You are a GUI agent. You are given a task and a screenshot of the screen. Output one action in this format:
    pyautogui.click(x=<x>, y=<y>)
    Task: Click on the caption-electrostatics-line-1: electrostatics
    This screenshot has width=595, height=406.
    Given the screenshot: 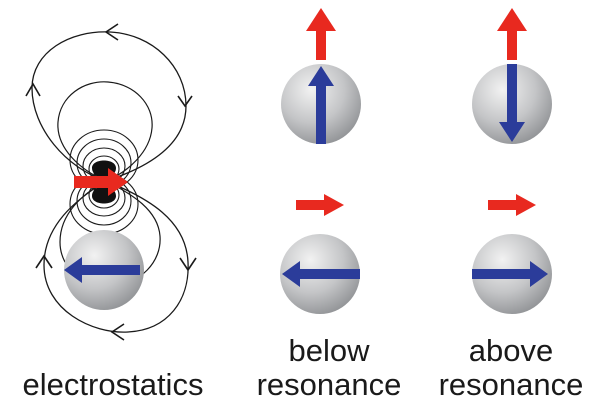 What is the action you would take?
    pyautogui.click(x=113, y=384)
    